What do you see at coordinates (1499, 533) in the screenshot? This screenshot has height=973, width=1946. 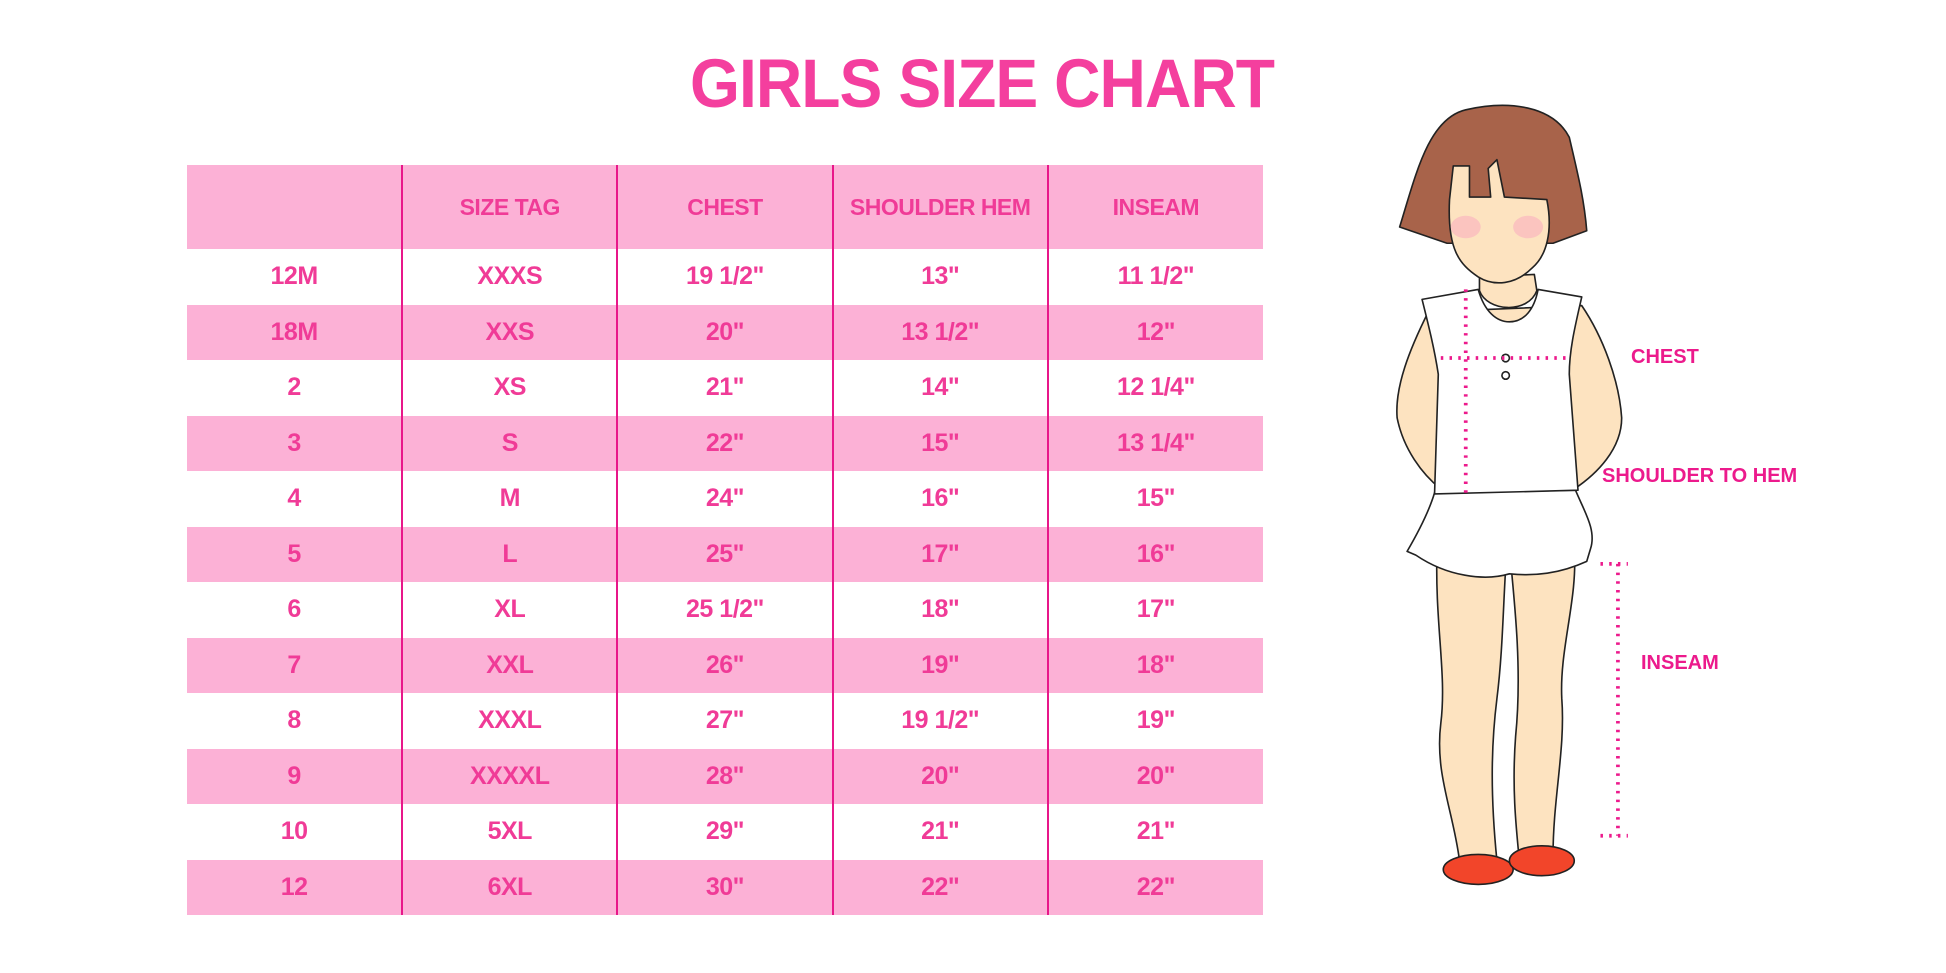 I see `ruffle-skirt` at bounding box center [1499, 533].